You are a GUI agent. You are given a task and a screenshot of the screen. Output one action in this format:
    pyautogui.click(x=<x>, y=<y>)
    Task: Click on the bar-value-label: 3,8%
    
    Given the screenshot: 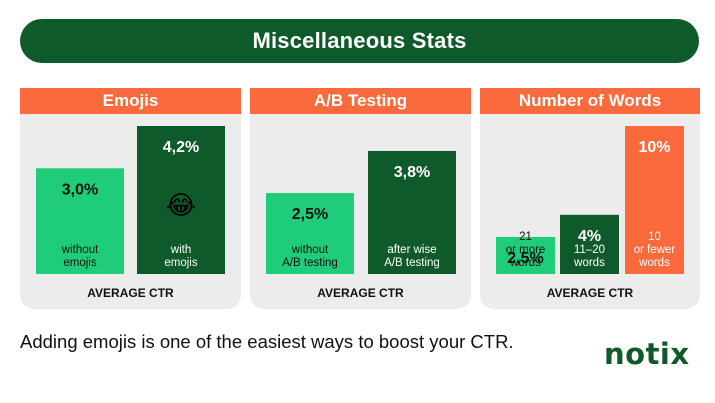 What is the action you would take?
    pyautogui.click(x=412, y=172)
    